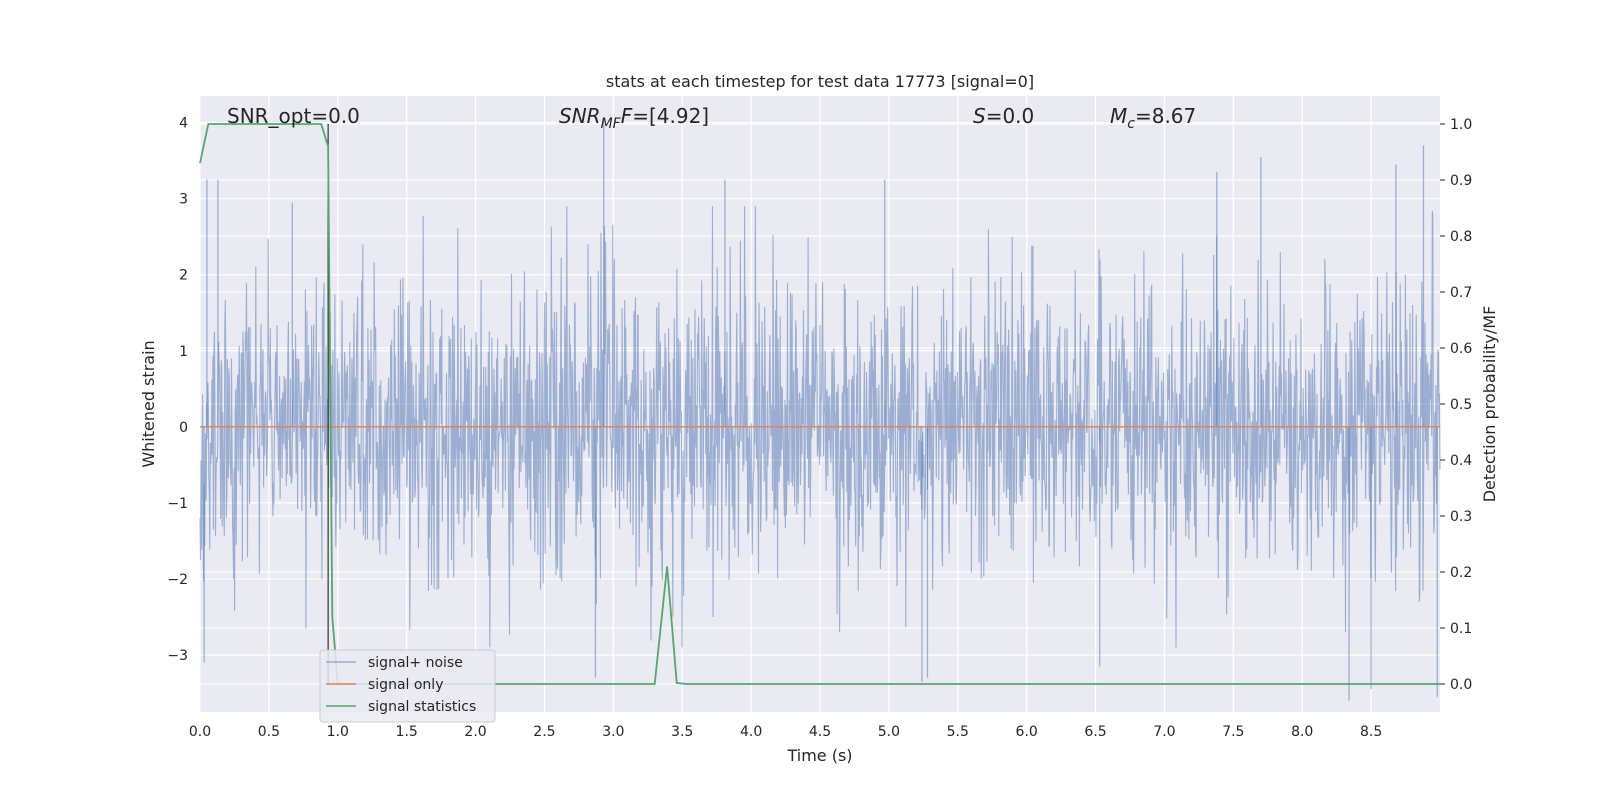 The image size is (1600, 800). Describe the element at coordinates (1461, 405) in the screenshot. I see `y2-tick-label: 0.5` at that location.